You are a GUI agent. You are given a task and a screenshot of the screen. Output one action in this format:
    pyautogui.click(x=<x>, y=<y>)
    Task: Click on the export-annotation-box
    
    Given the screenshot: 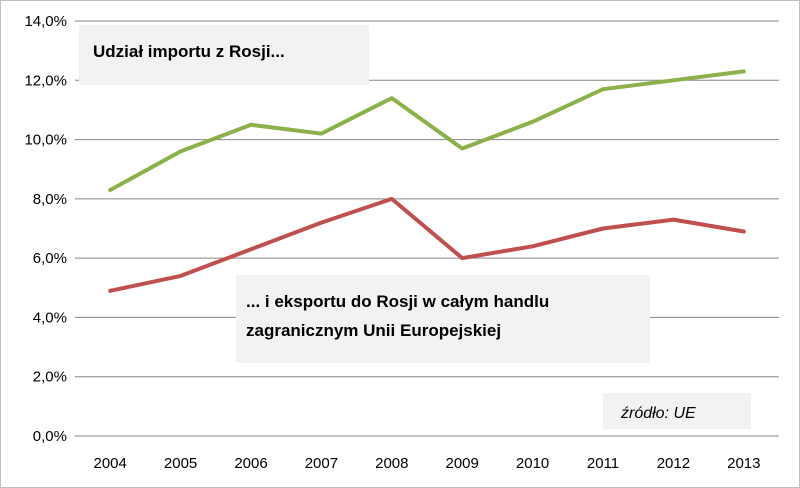 What is the action you would take?
    pyautogui.click(x=443, y=319)
    